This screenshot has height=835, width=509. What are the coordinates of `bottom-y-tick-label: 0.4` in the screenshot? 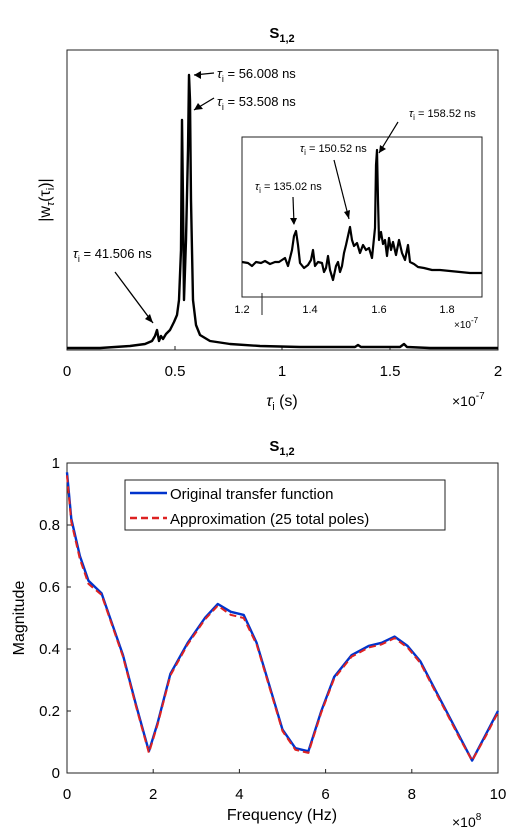 It's located at (49, 649).